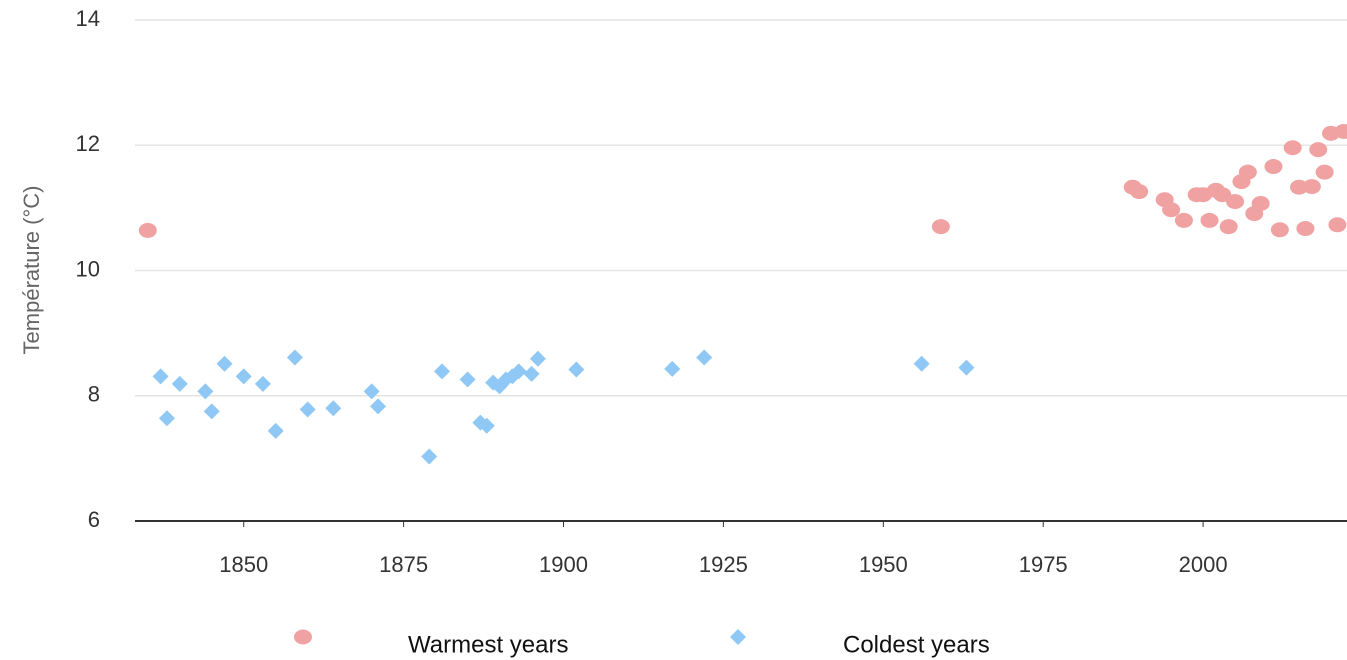 This screenshot has width=1347, height=660. Describe the element at coordinates (88, 143) in the screenshot. I see `y-tick-label: 12` at that location.